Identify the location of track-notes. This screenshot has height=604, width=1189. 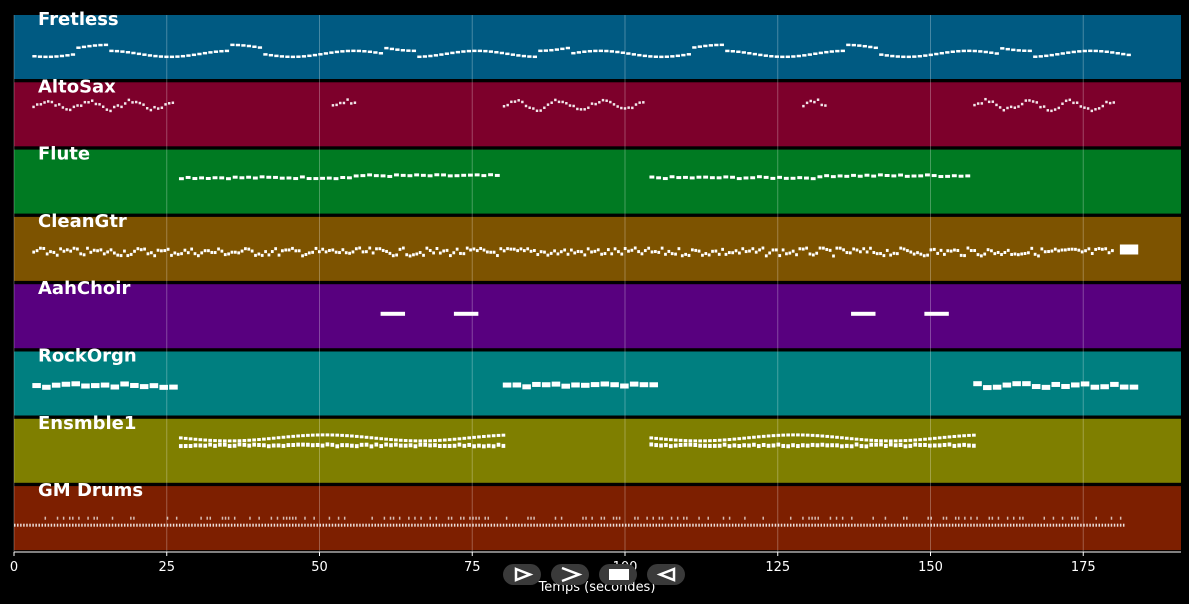
(581, 51).